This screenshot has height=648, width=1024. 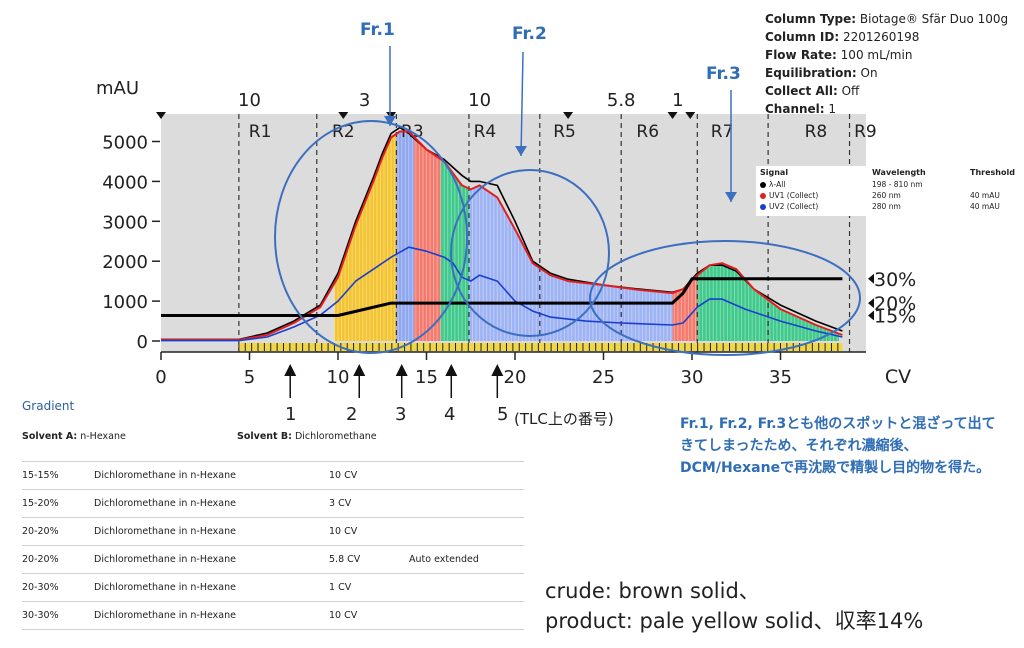 What do you see at coordinates (652, 591) in the screenshot?
I see `crude-line: crude: brown solid、` at bounding box center [652, 591].